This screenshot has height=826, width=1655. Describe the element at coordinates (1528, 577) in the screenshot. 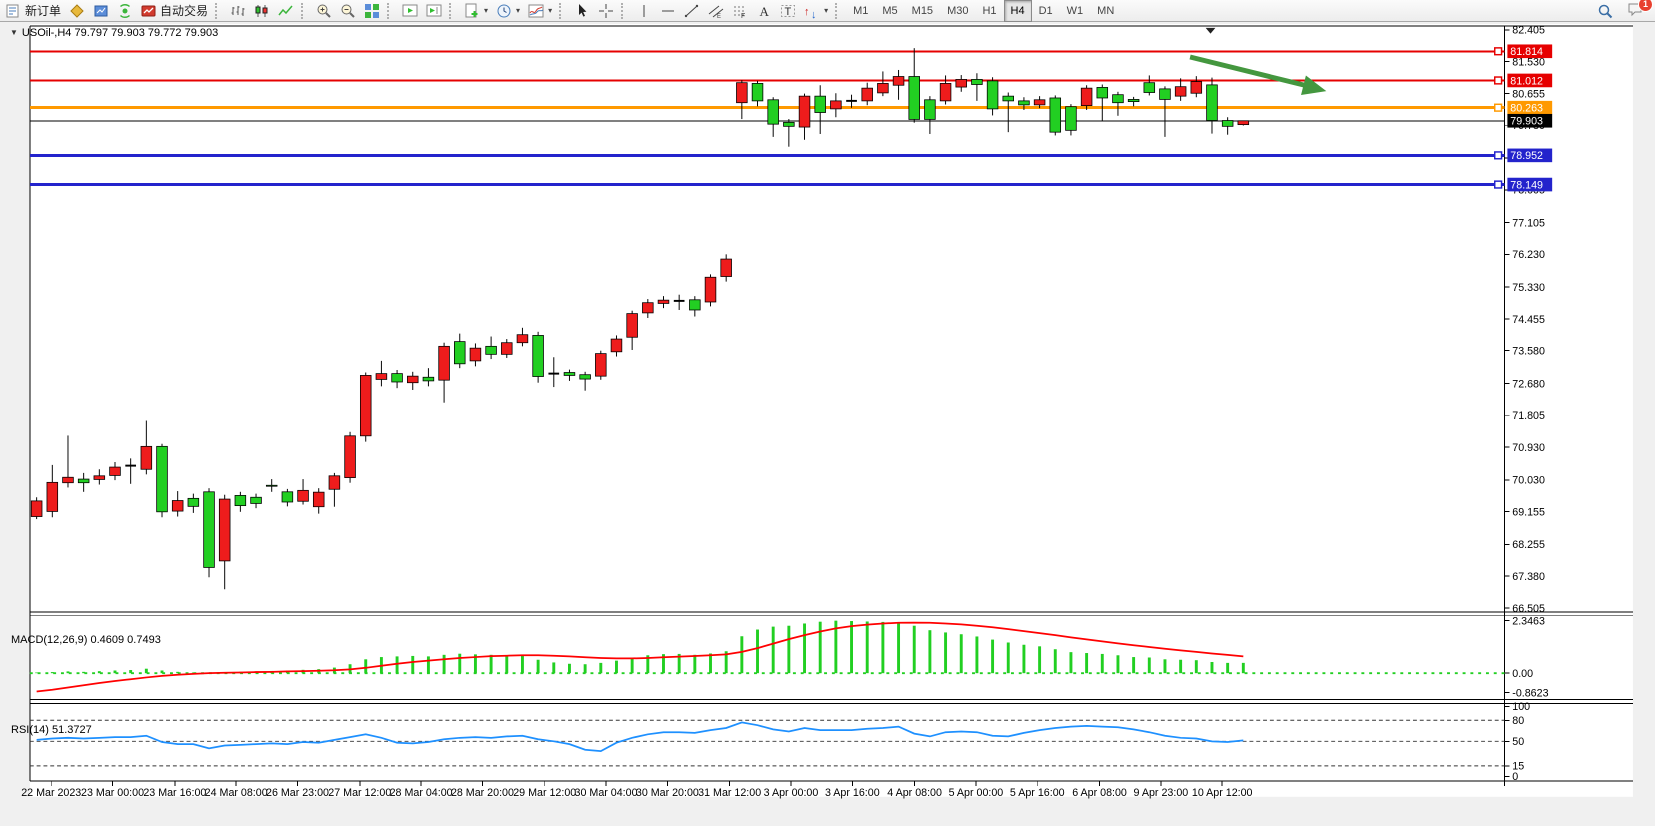

I see `price-tick-label: 67.380` at that location.